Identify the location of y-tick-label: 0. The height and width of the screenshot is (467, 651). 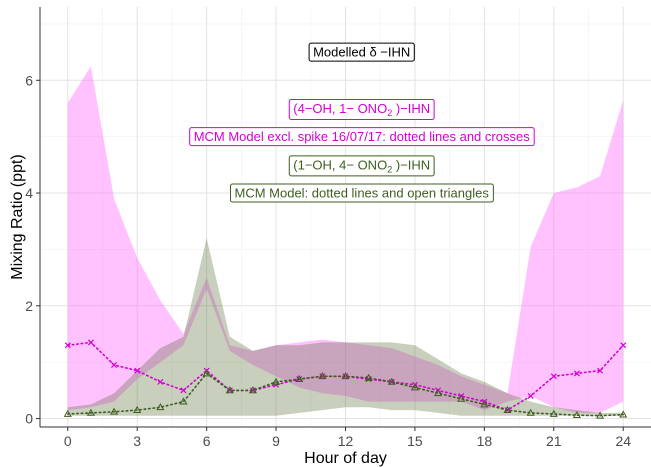
(29, 419).